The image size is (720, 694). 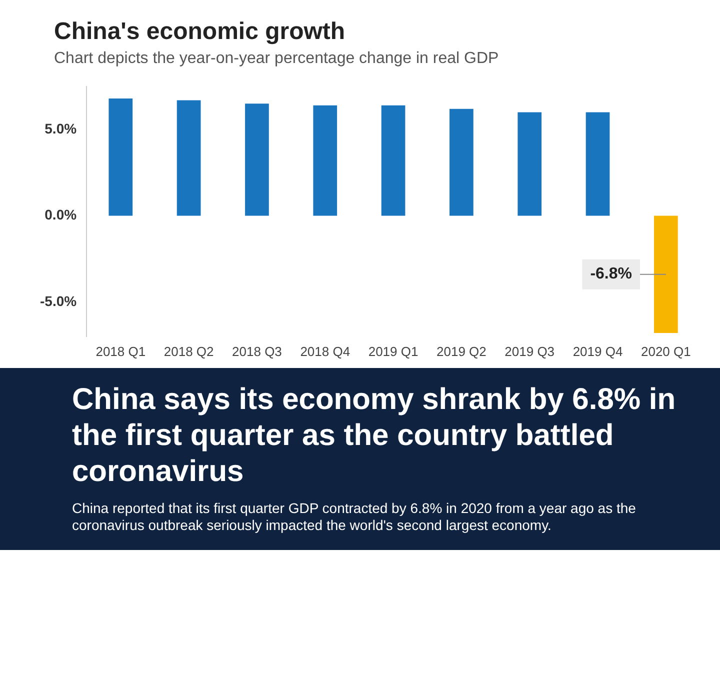 What do you see at coordinates (529, 351) in the screenshot?
I see `x-tick-label: 2019 Q3` at bounding box center [529, 351].